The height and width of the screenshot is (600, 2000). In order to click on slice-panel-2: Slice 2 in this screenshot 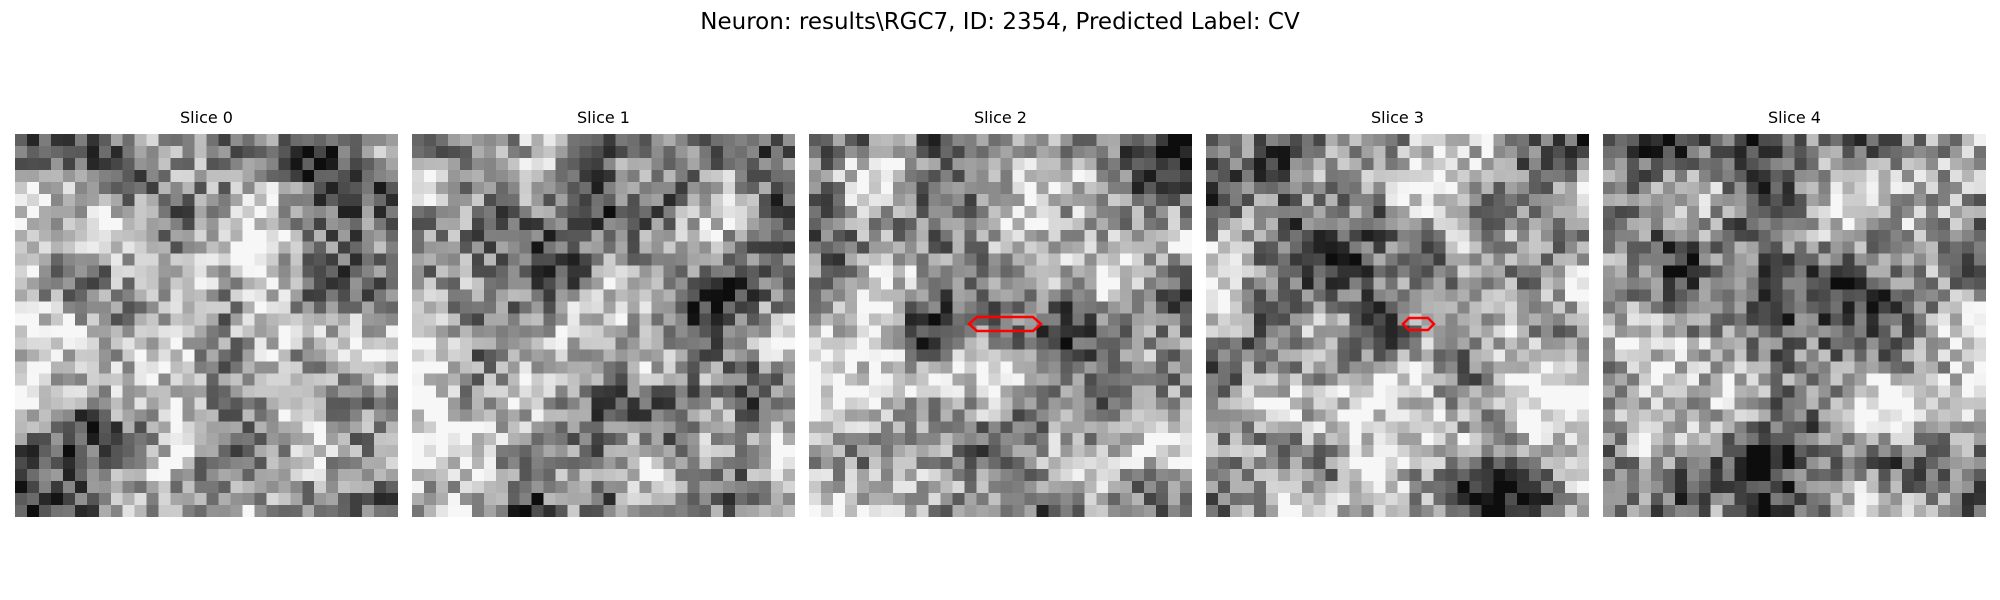, I will do `click(1000, 312)`.